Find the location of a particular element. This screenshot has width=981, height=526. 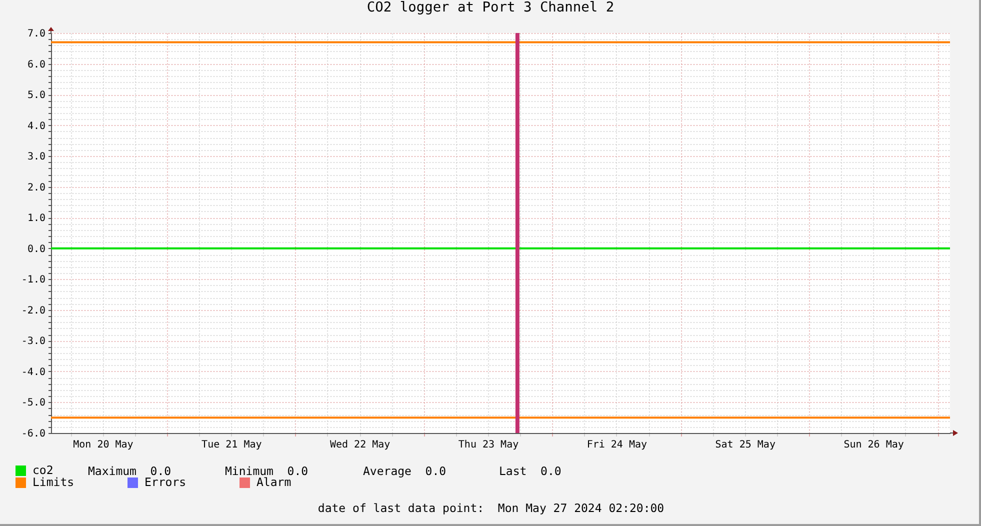

y-tick-label: -6.0 is located at coordinates (33, 434).